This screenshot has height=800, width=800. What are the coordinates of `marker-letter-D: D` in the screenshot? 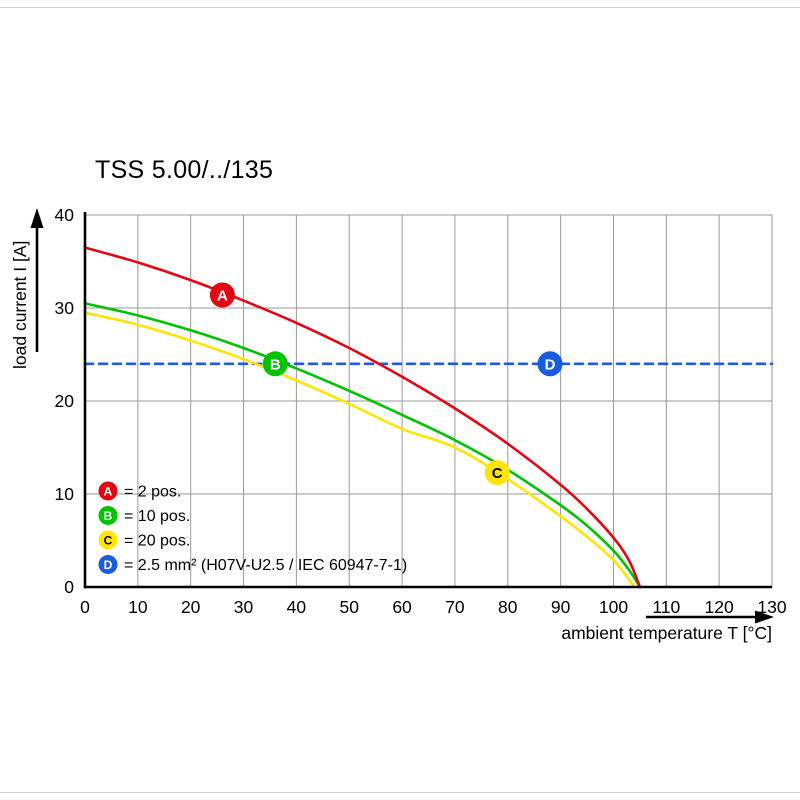 It's located at (550, 364).